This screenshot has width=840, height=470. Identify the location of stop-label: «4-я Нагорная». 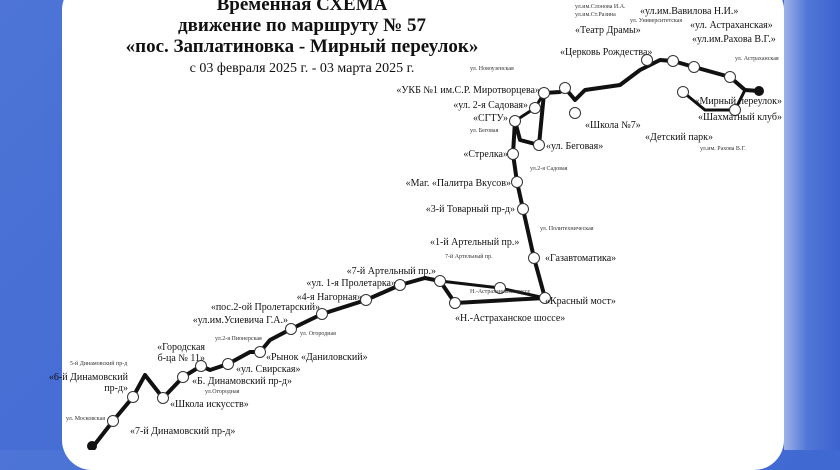
(329, 297).